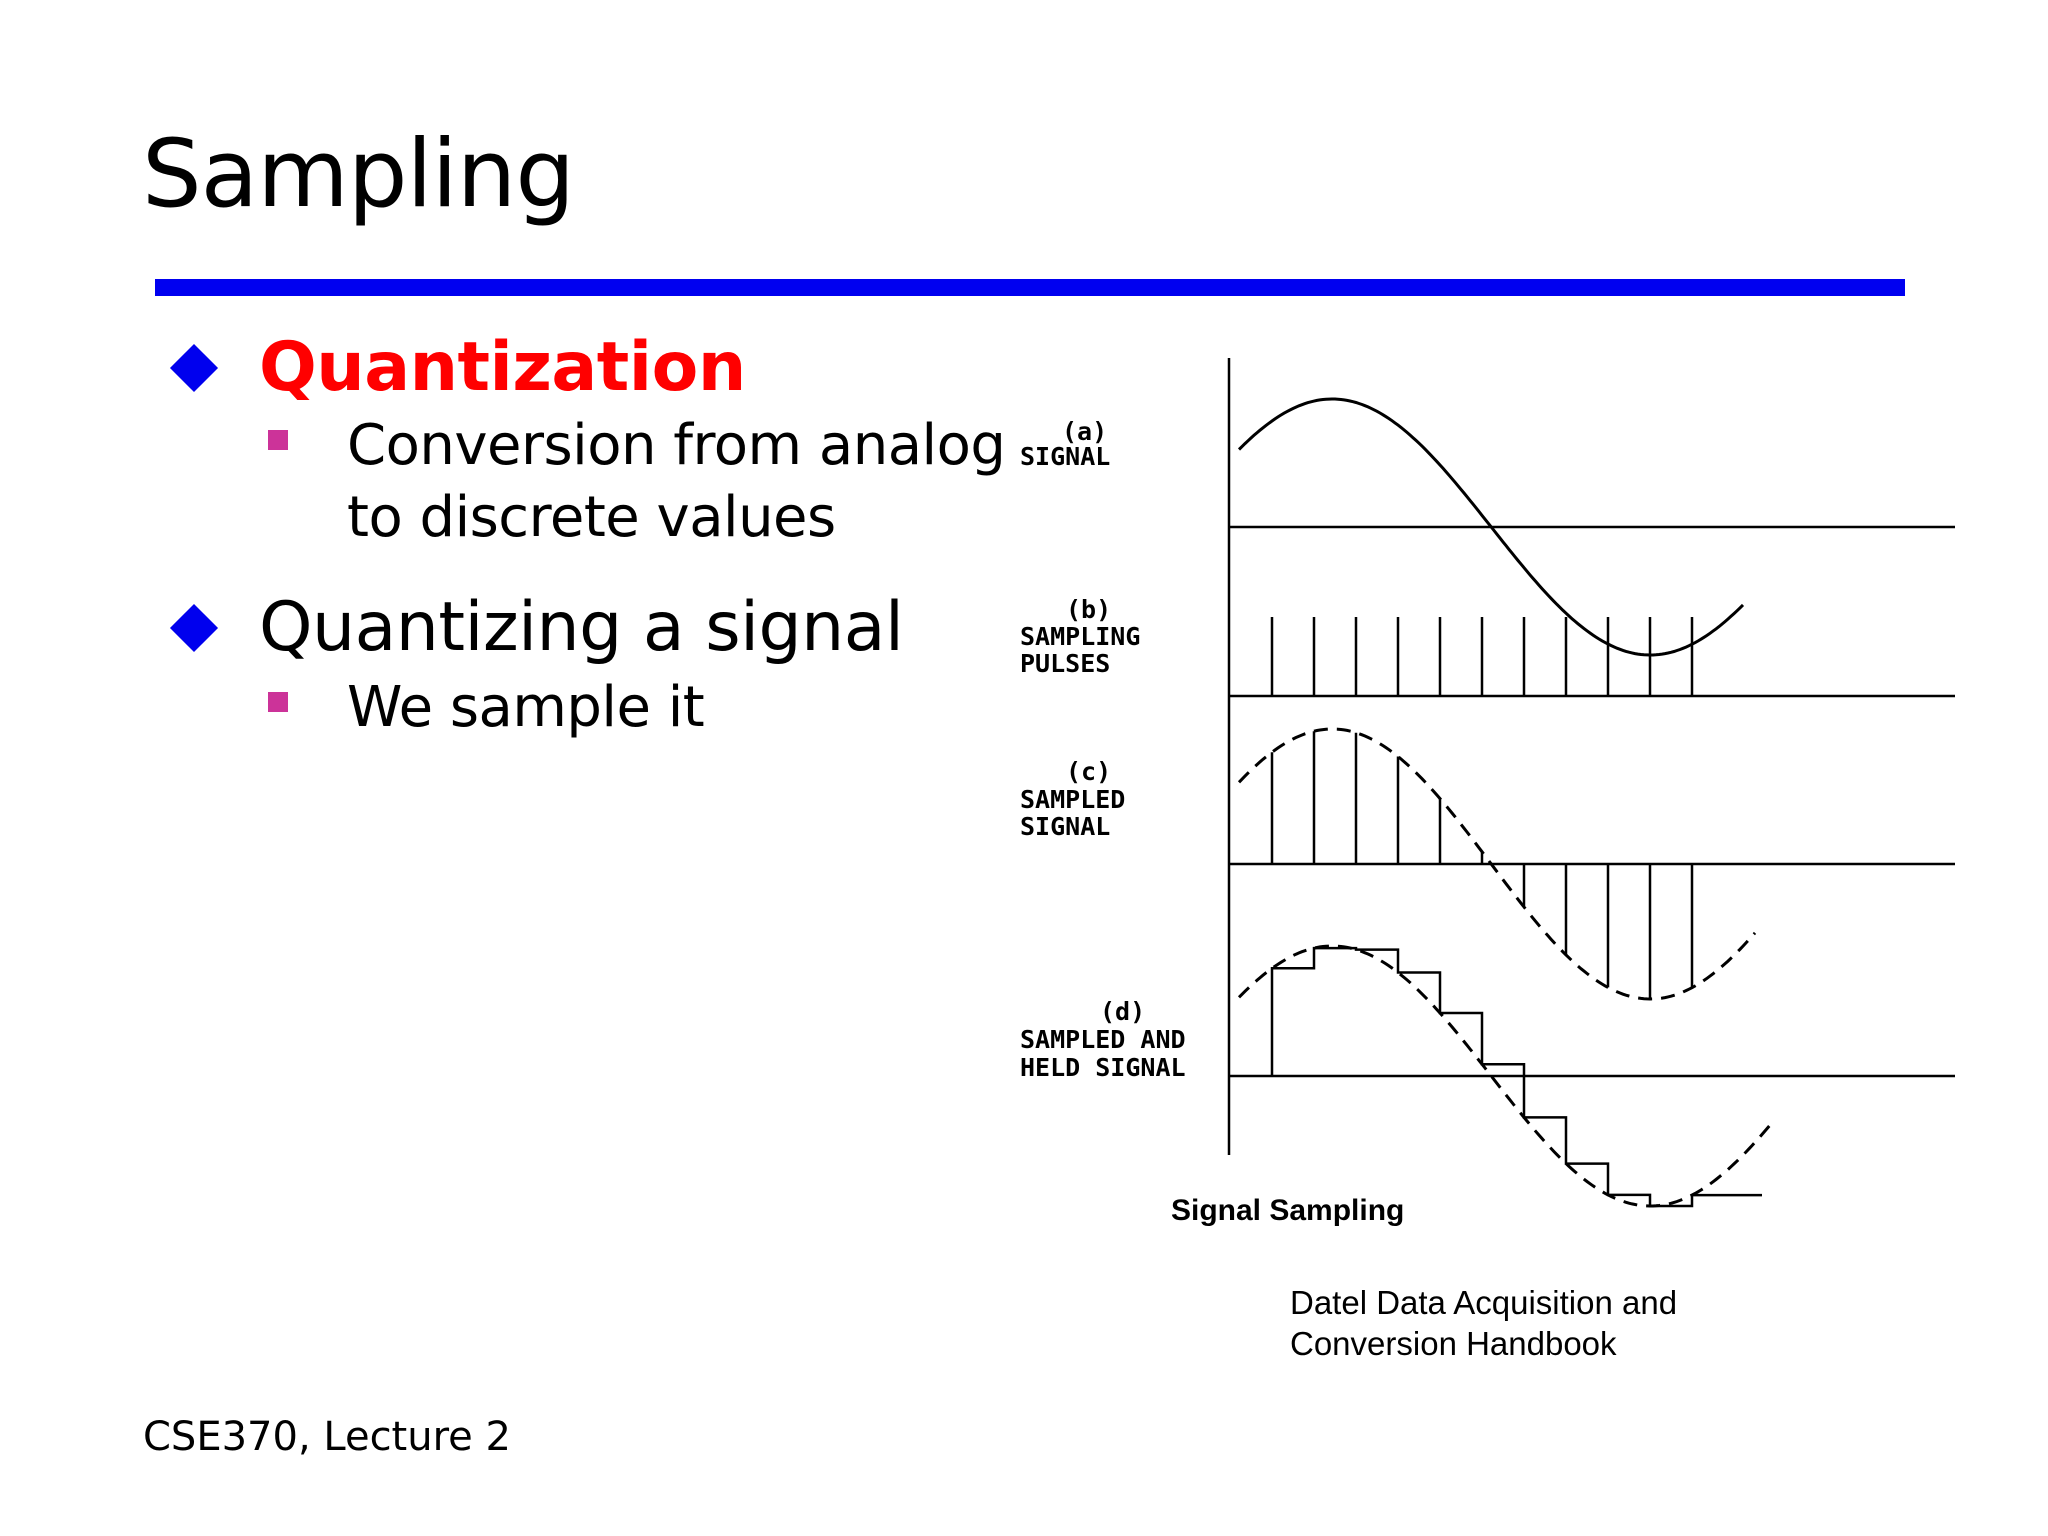 This screenshot has height=1536, width=2048. Describe the element at coordinates (502, 367) in the screenshot. I see `bullet-quantization-text: Quantization` at that location.